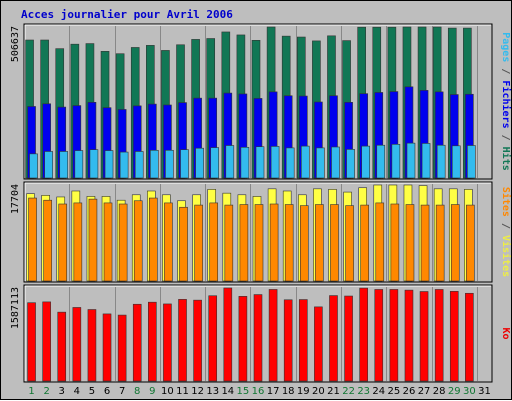  What do you see at coordinates (152, 391) in the screenshot?
I see `x-tick-label: 9` at bounding box center [152, 391].